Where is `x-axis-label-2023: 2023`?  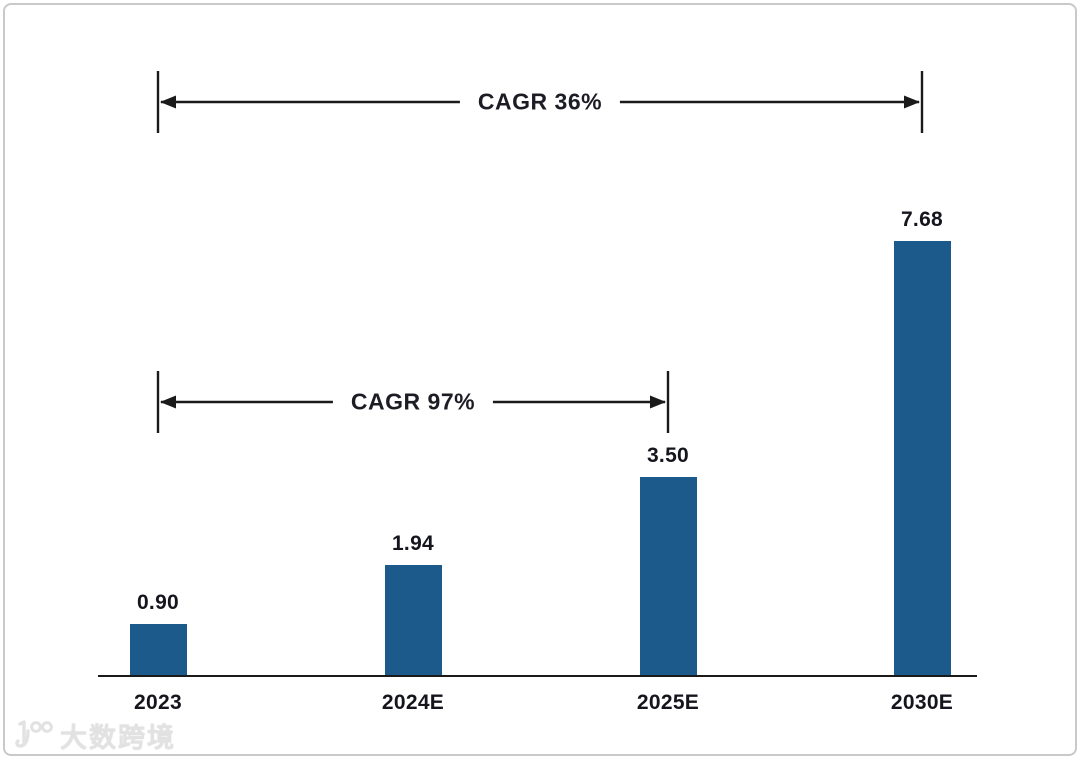
x-axis-label-2023: 2023 is located at coordinates (158, 702).